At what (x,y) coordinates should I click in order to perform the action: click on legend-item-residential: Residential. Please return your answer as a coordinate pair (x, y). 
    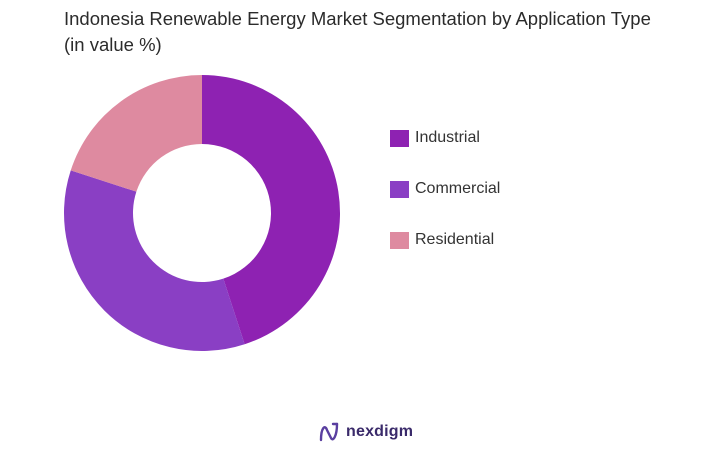
    Looking at the image, I should click on (445, 240).